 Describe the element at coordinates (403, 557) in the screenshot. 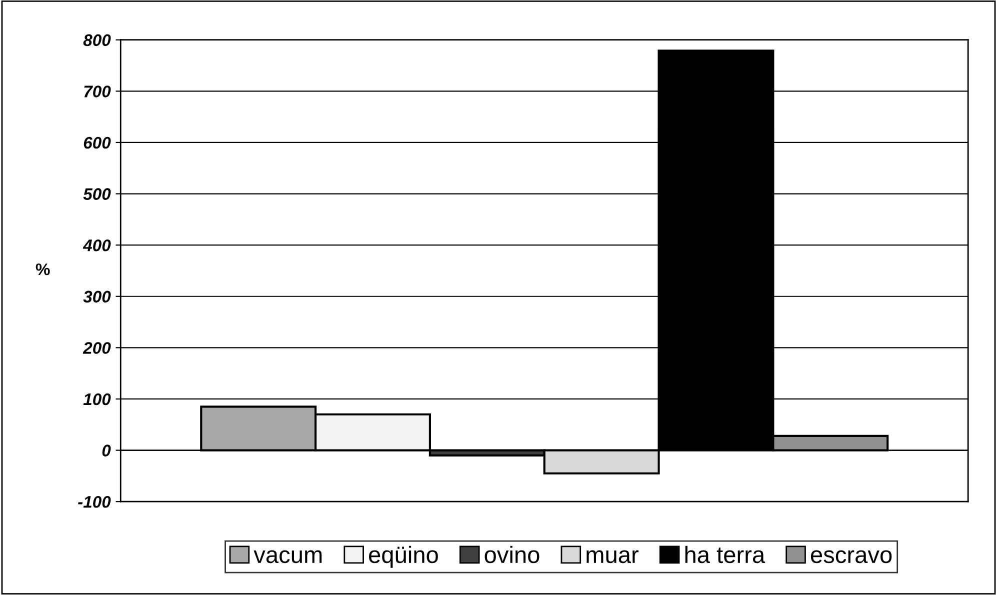

I see `legend-label: eqüino` at that location.